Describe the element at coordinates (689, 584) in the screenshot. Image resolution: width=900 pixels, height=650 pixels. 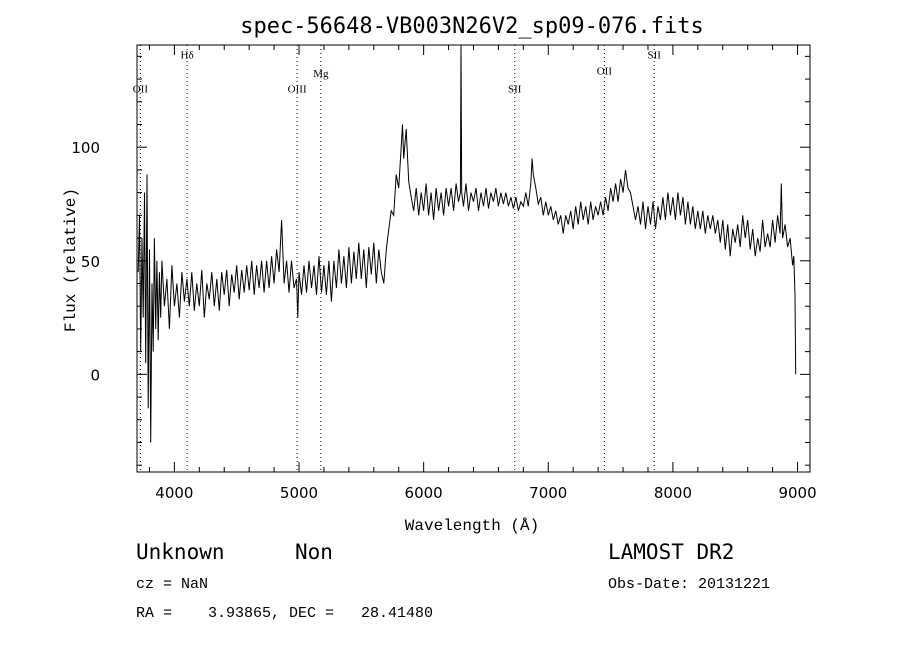
I see `observation-date: Obs-Date: 20131221` at that location.